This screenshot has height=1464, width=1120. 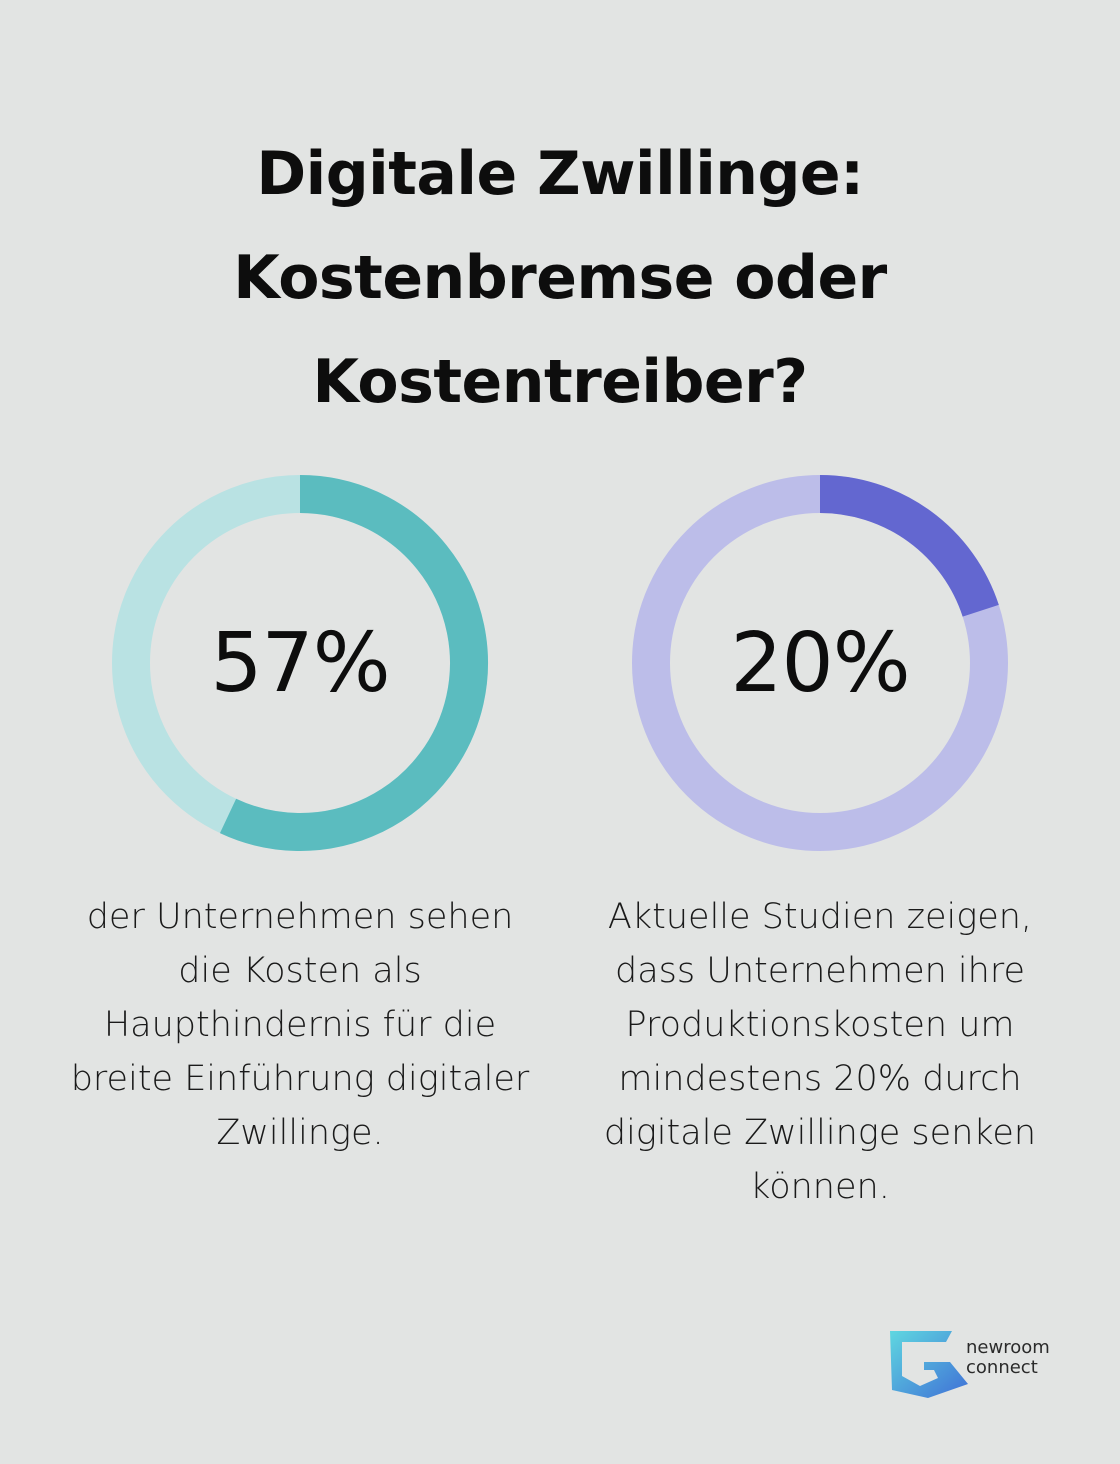 What do you see at coordinates (820, 1079) in the screenshot?
I see `caption-right-line-4: mindestens 20% durch` at bounding box center [820, 1079].